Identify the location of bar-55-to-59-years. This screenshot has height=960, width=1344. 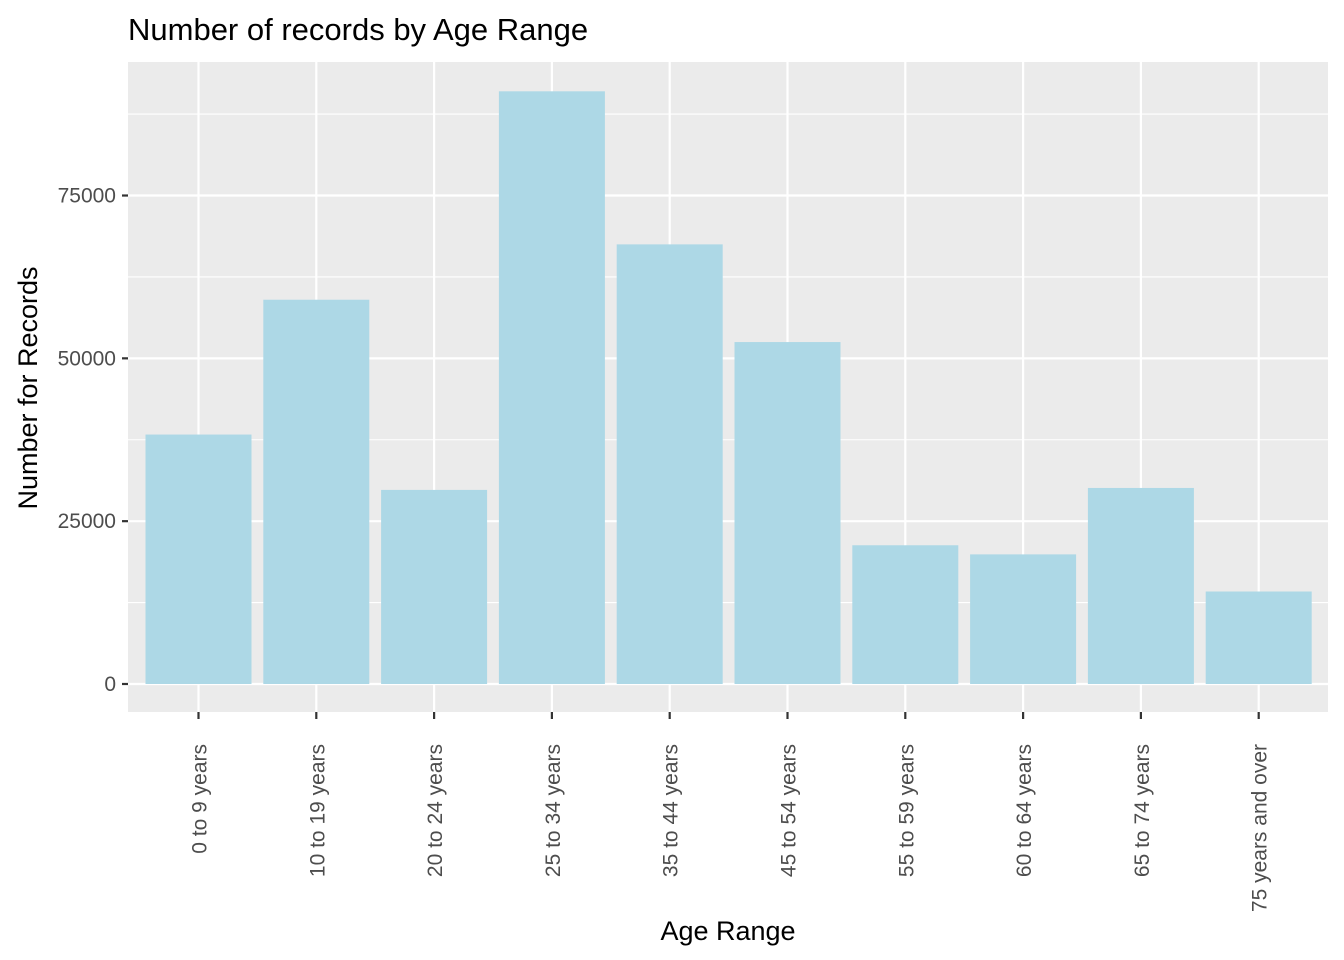
(905, 614).